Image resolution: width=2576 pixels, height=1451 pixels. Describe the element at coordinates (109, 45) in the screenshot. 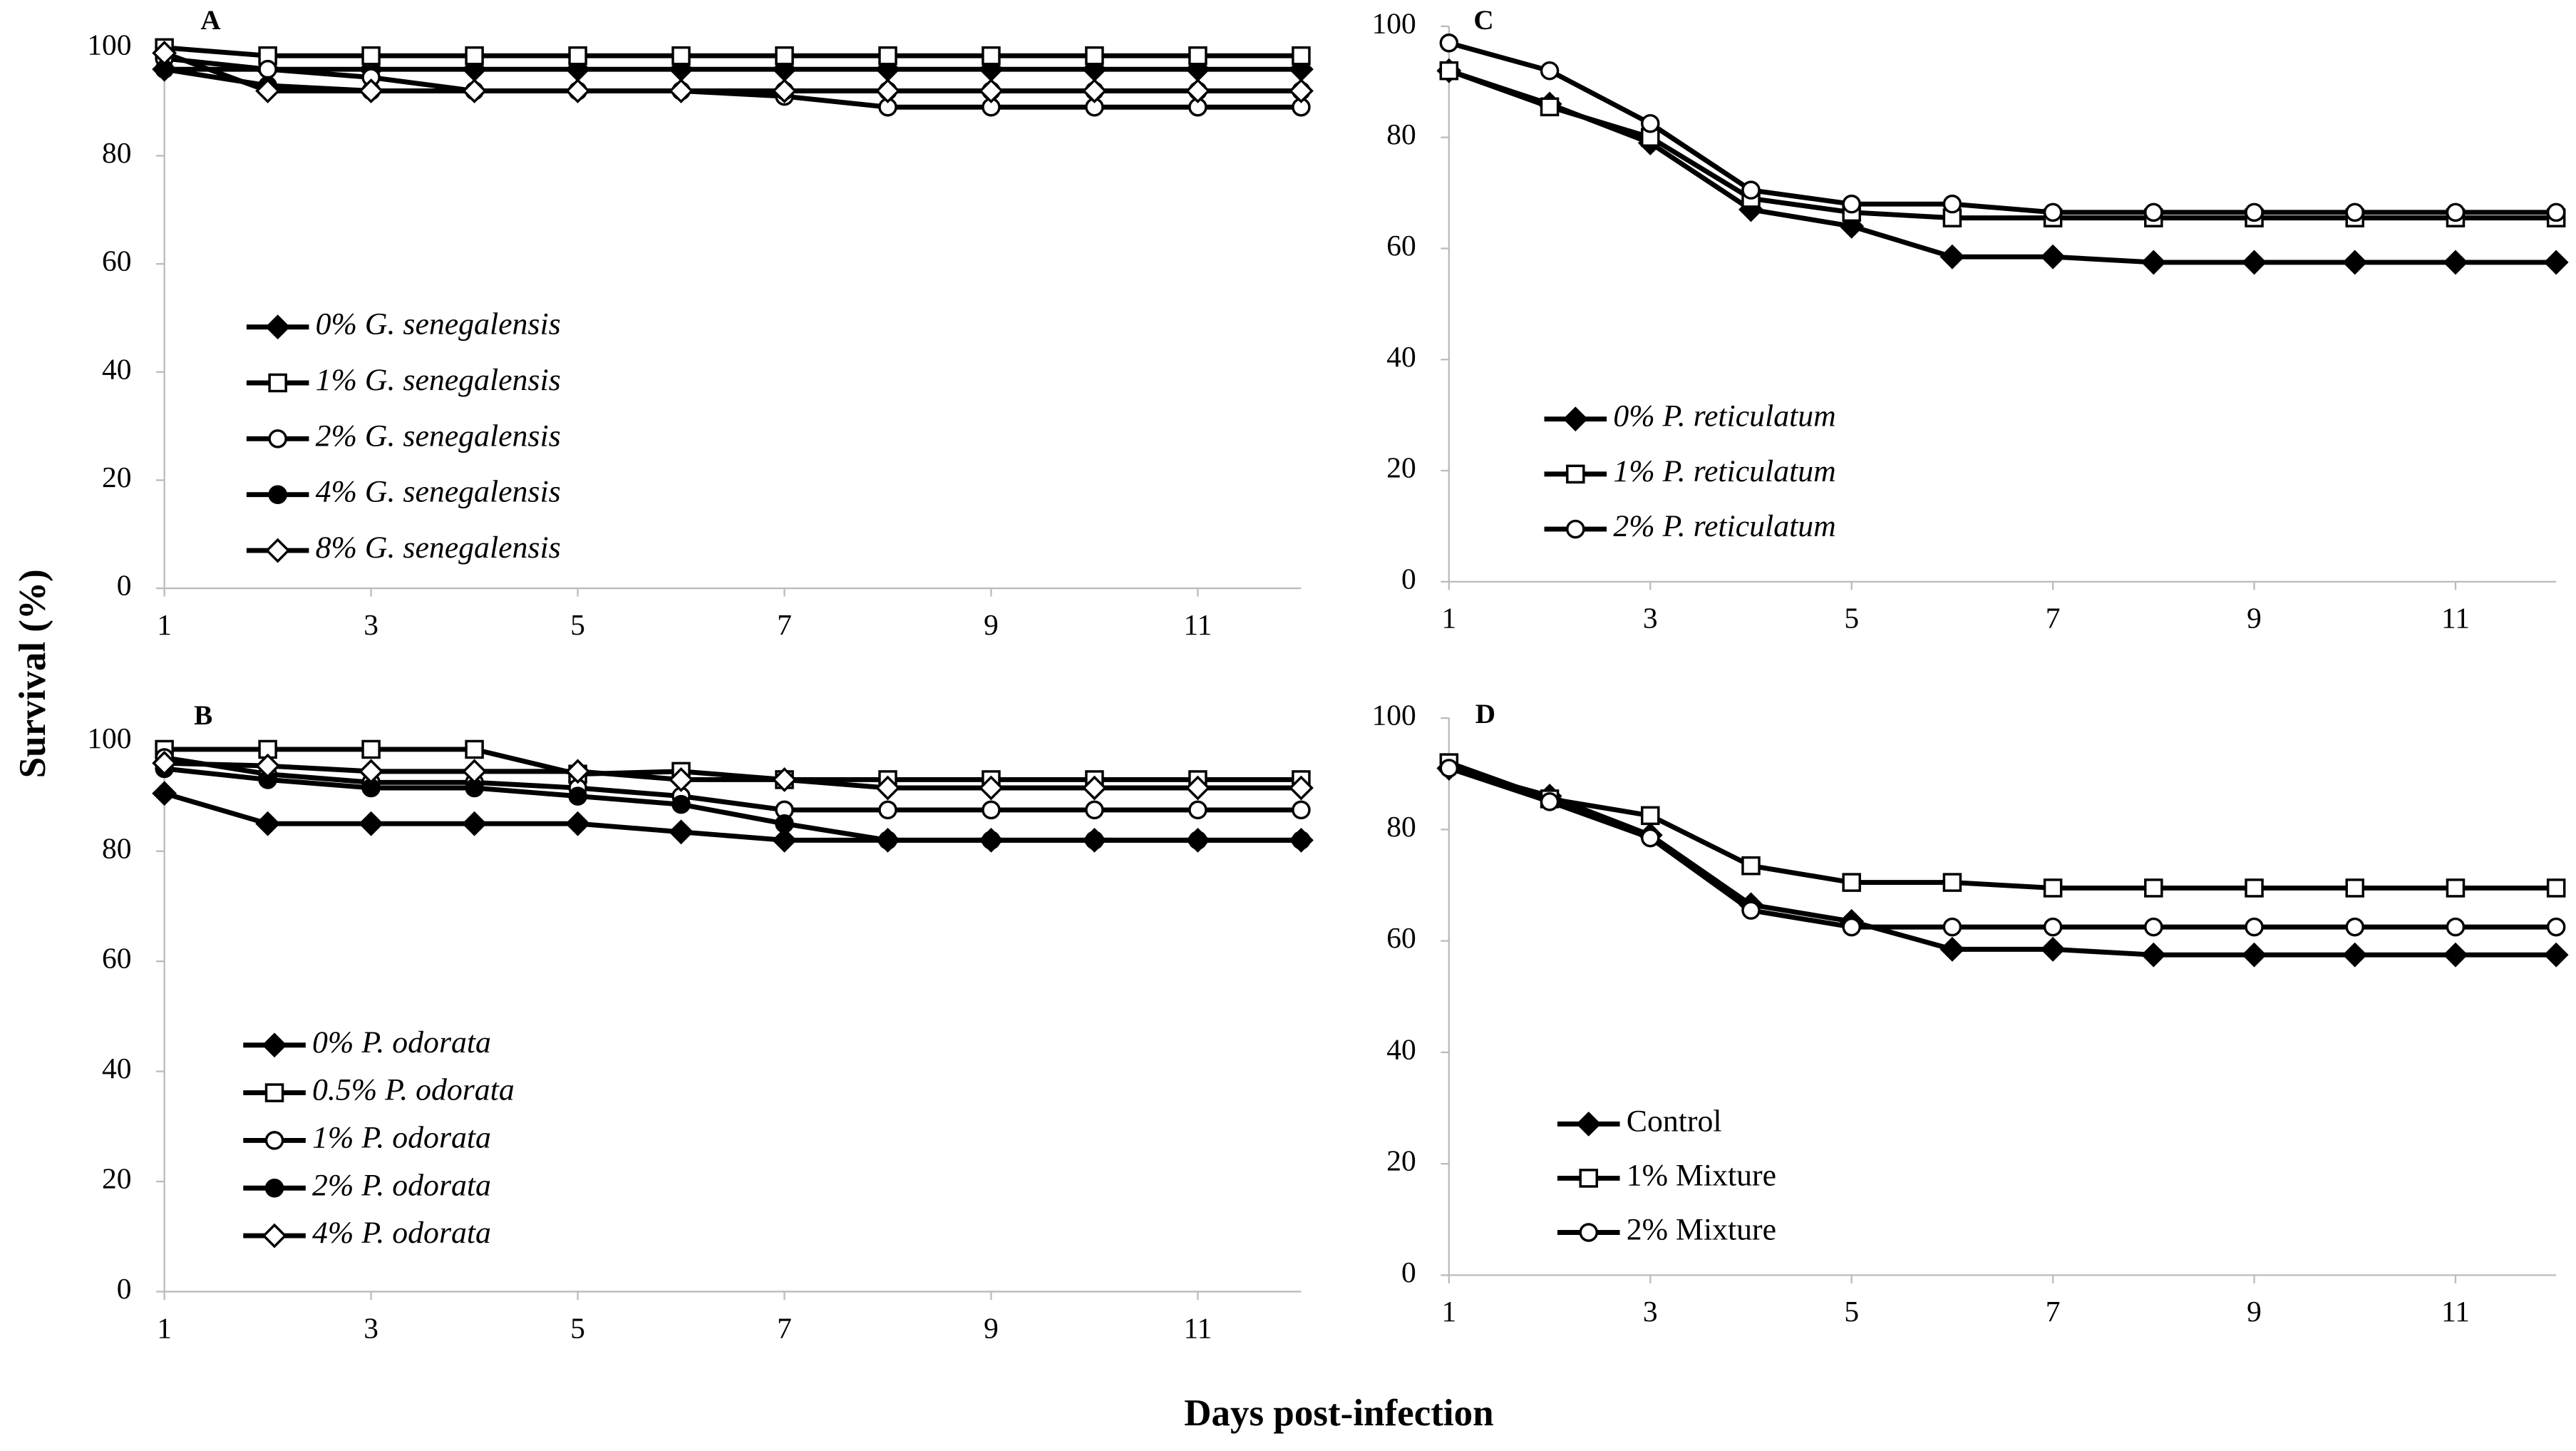

I see `y-tick-label: 100` at that location.